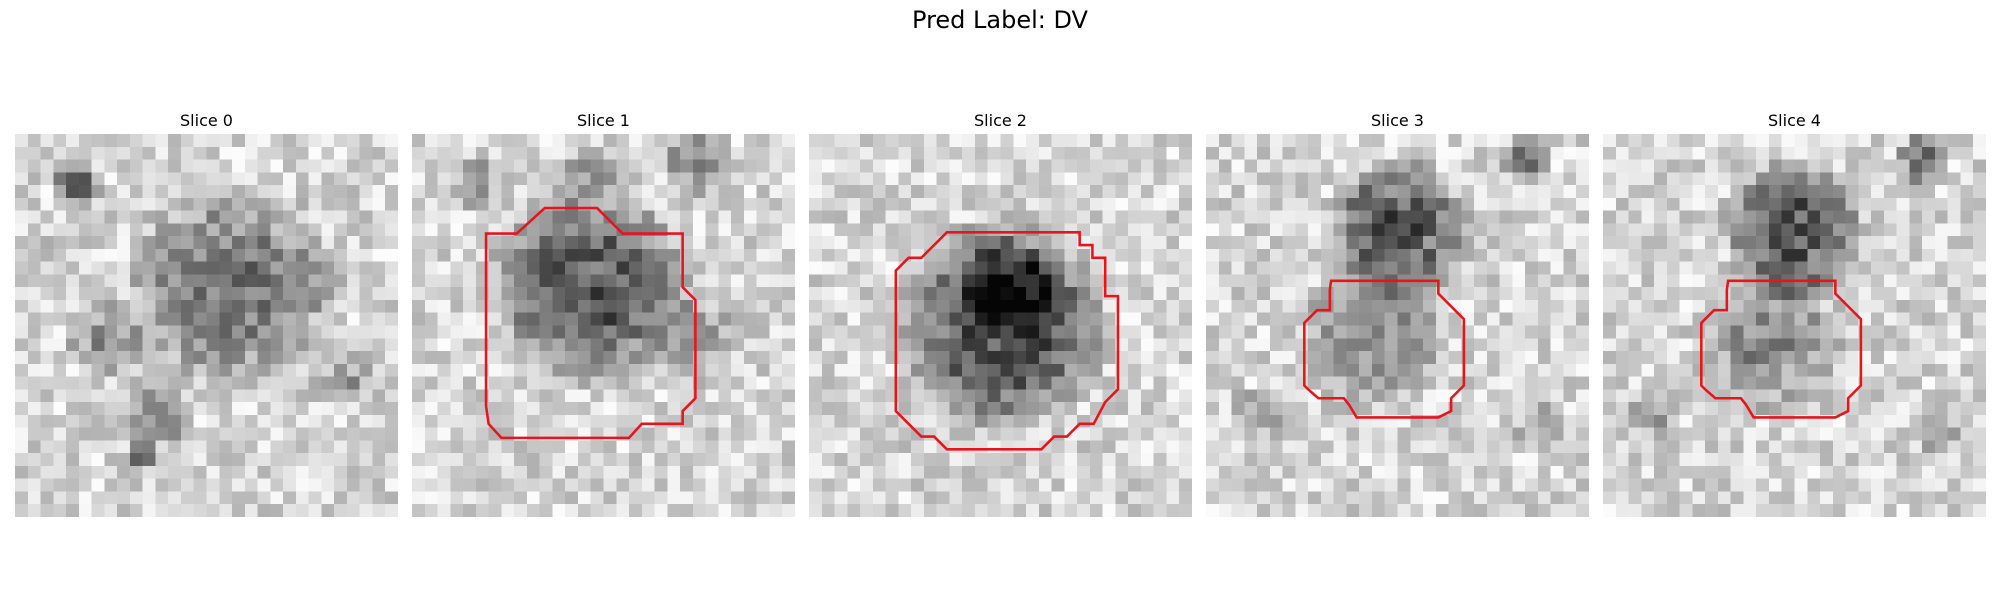 This screenshot has width=2000, height=600. Describe the element at coordinates (1000, 20) in the screenshot. I see `figure-title: Pred Label: DV` at that location.